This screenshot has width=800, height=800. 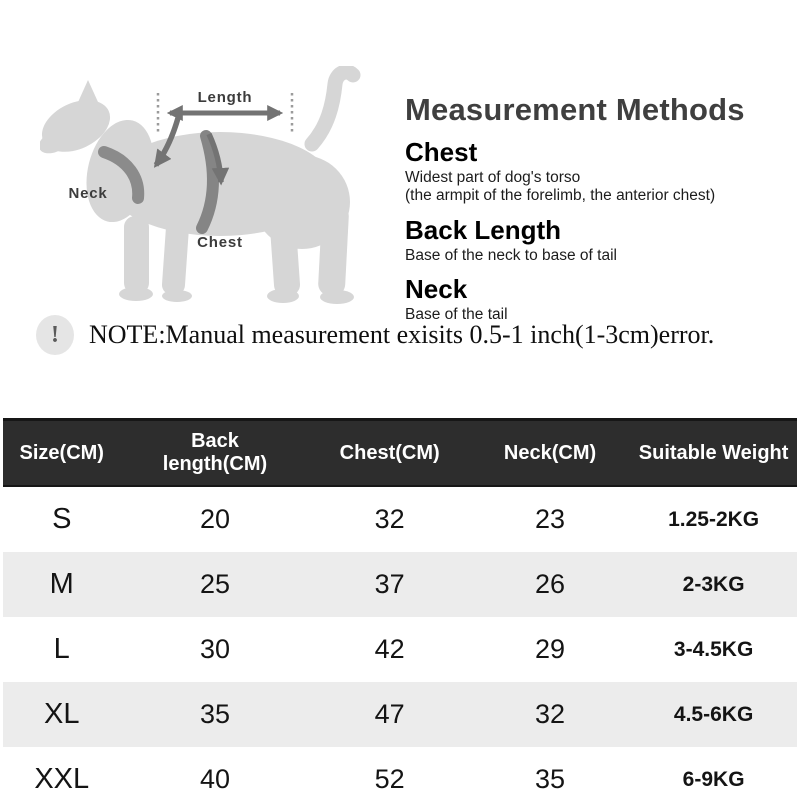 I want to click on dog-tail, so click(x=332, y=109).